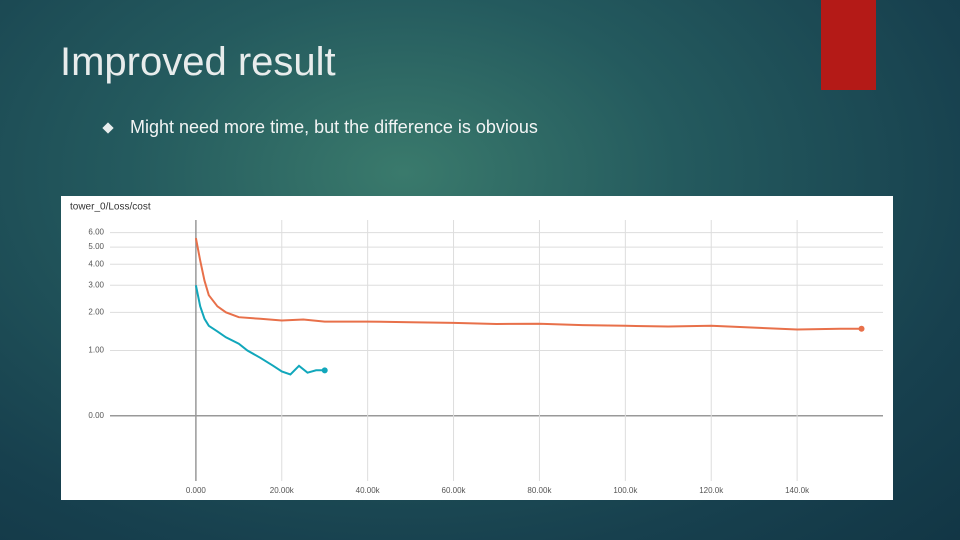 Image resolution: width=960 pixels, height=540 pixels. What do you see at coordinates (96, 246) in the screenshot?
I see `y-tick-label: 5.00` at bounding box center [96, 246].